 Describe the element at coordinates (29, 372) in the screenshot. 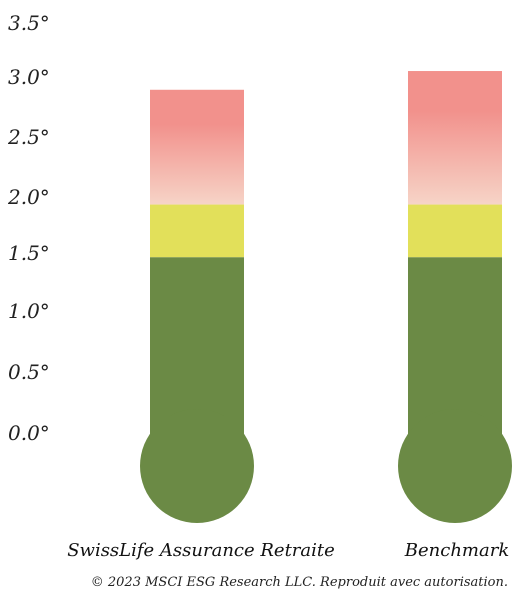

I see `y-tick-label: 0.5°` at that location.